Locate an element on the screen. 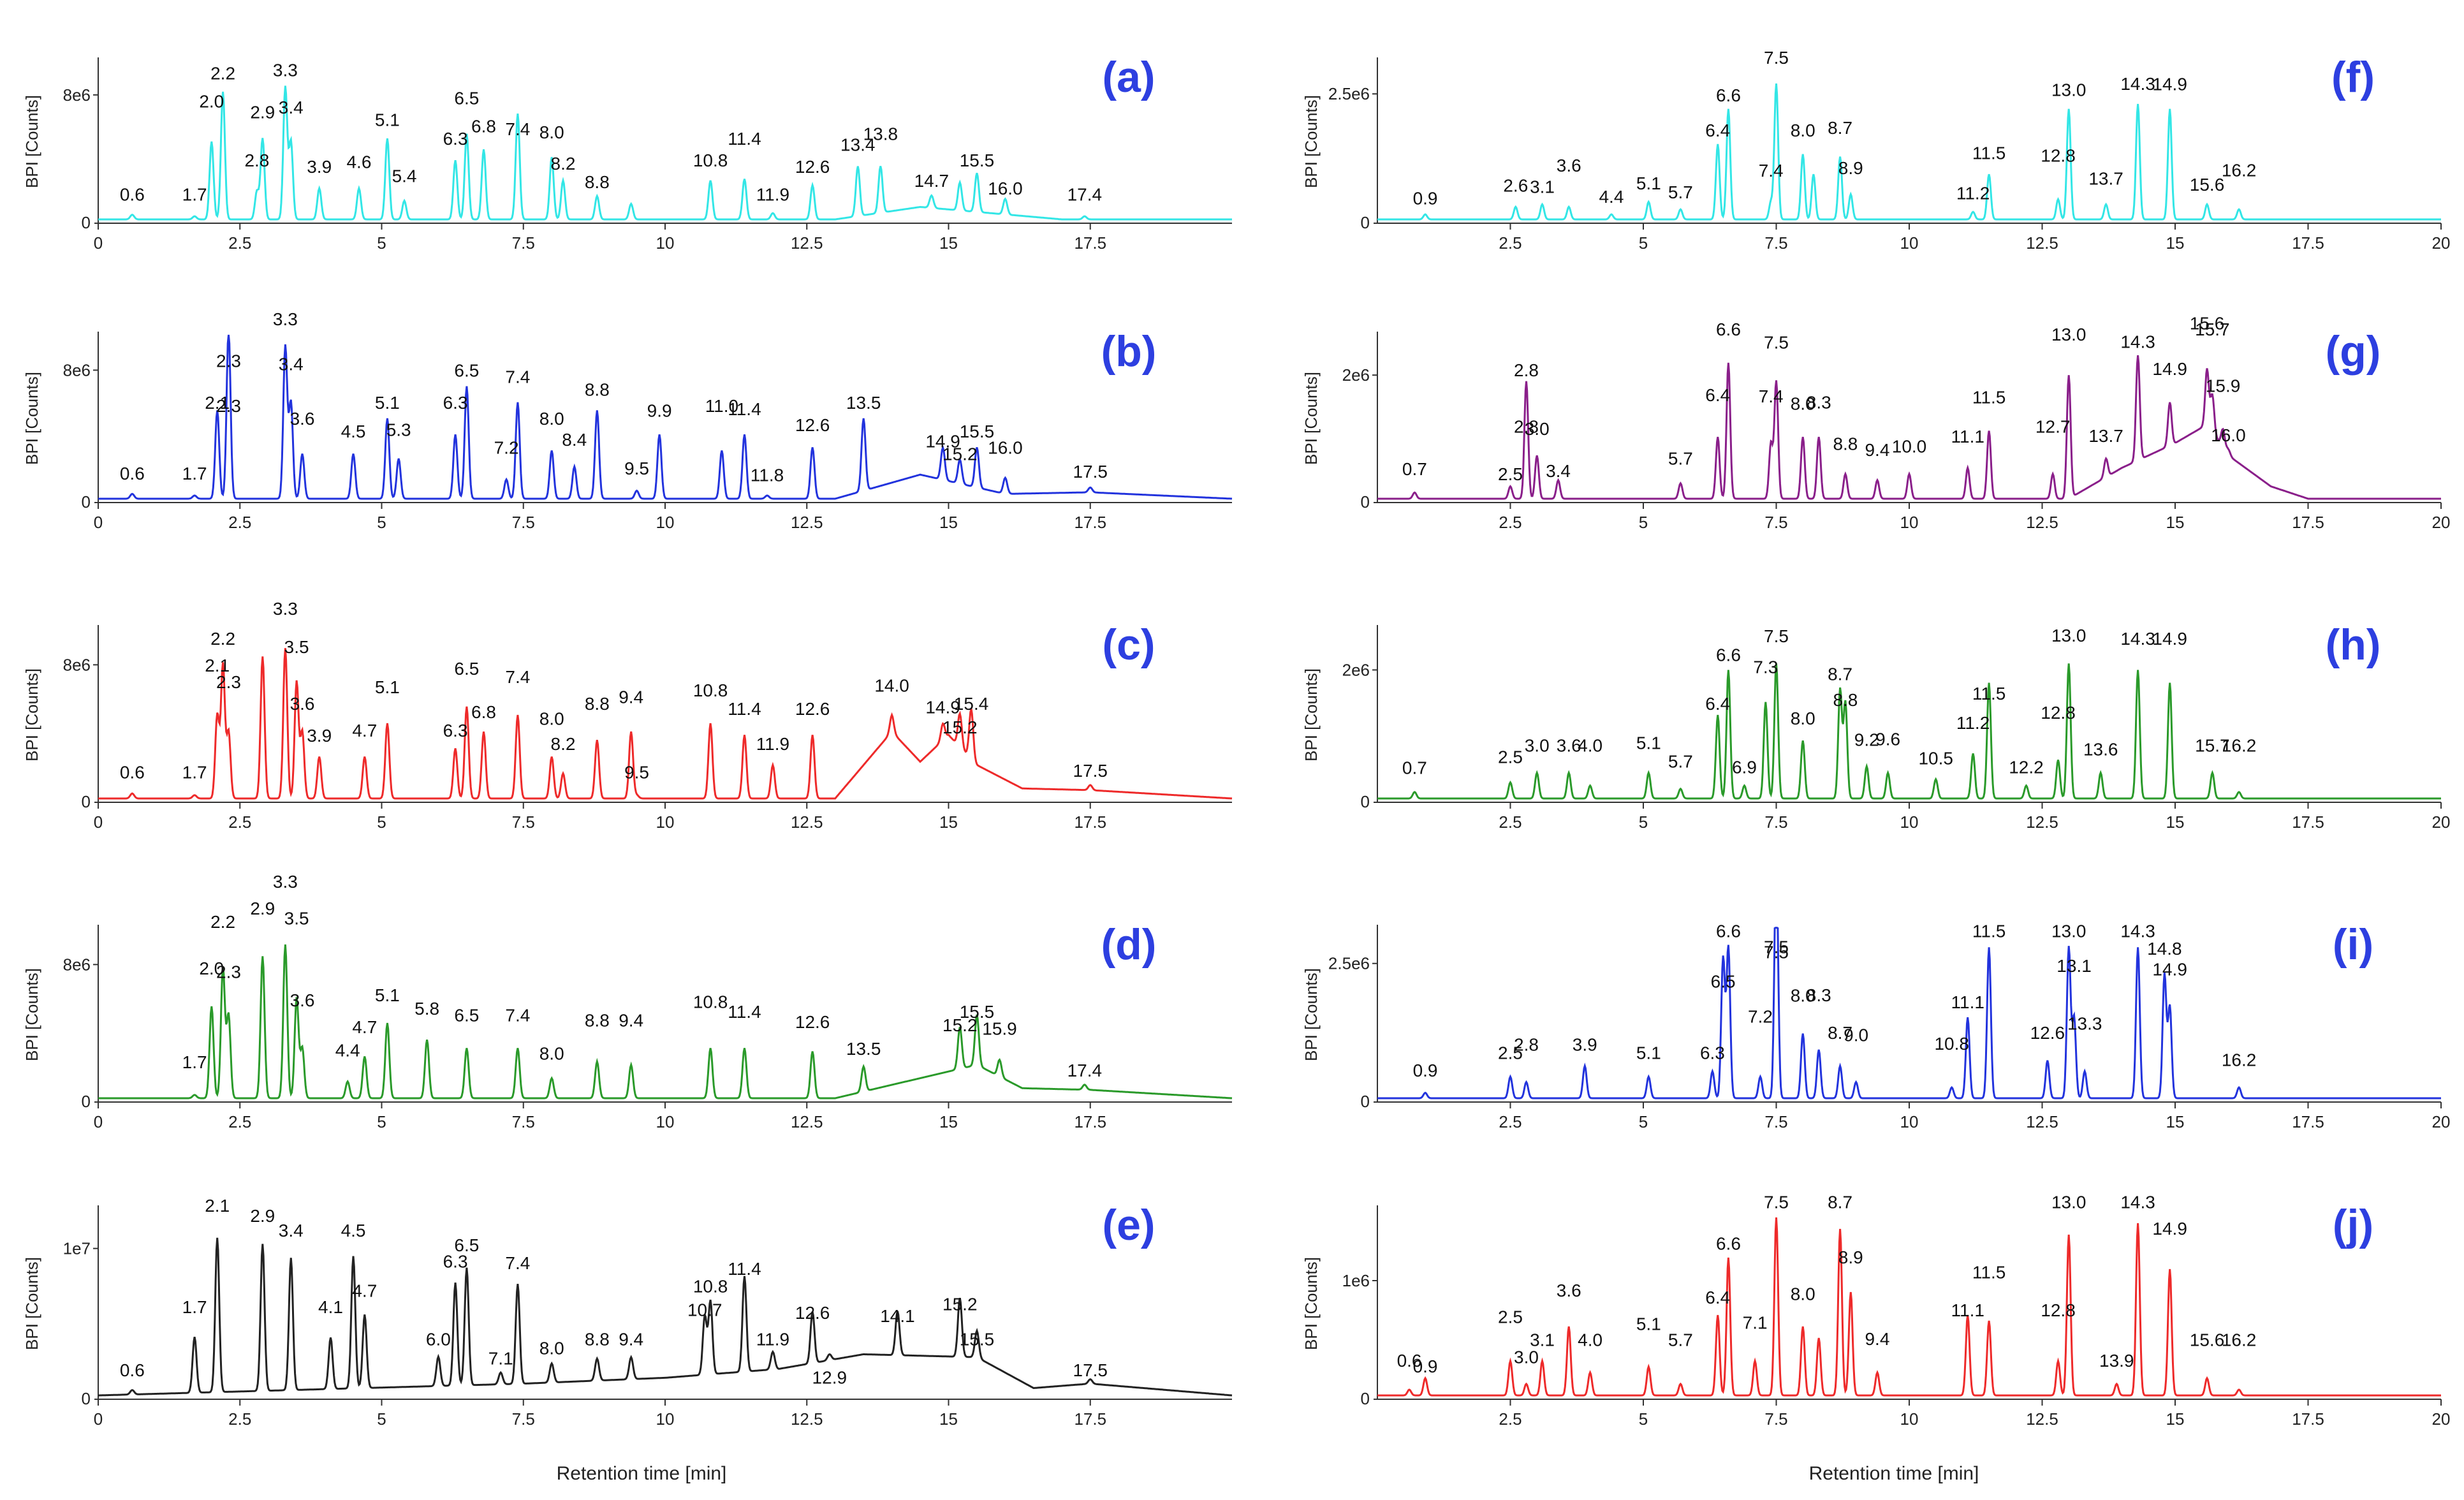 This screenshot has height=1500, width=2464. peak-label: 4.7 is located at coordinates (364, 730).